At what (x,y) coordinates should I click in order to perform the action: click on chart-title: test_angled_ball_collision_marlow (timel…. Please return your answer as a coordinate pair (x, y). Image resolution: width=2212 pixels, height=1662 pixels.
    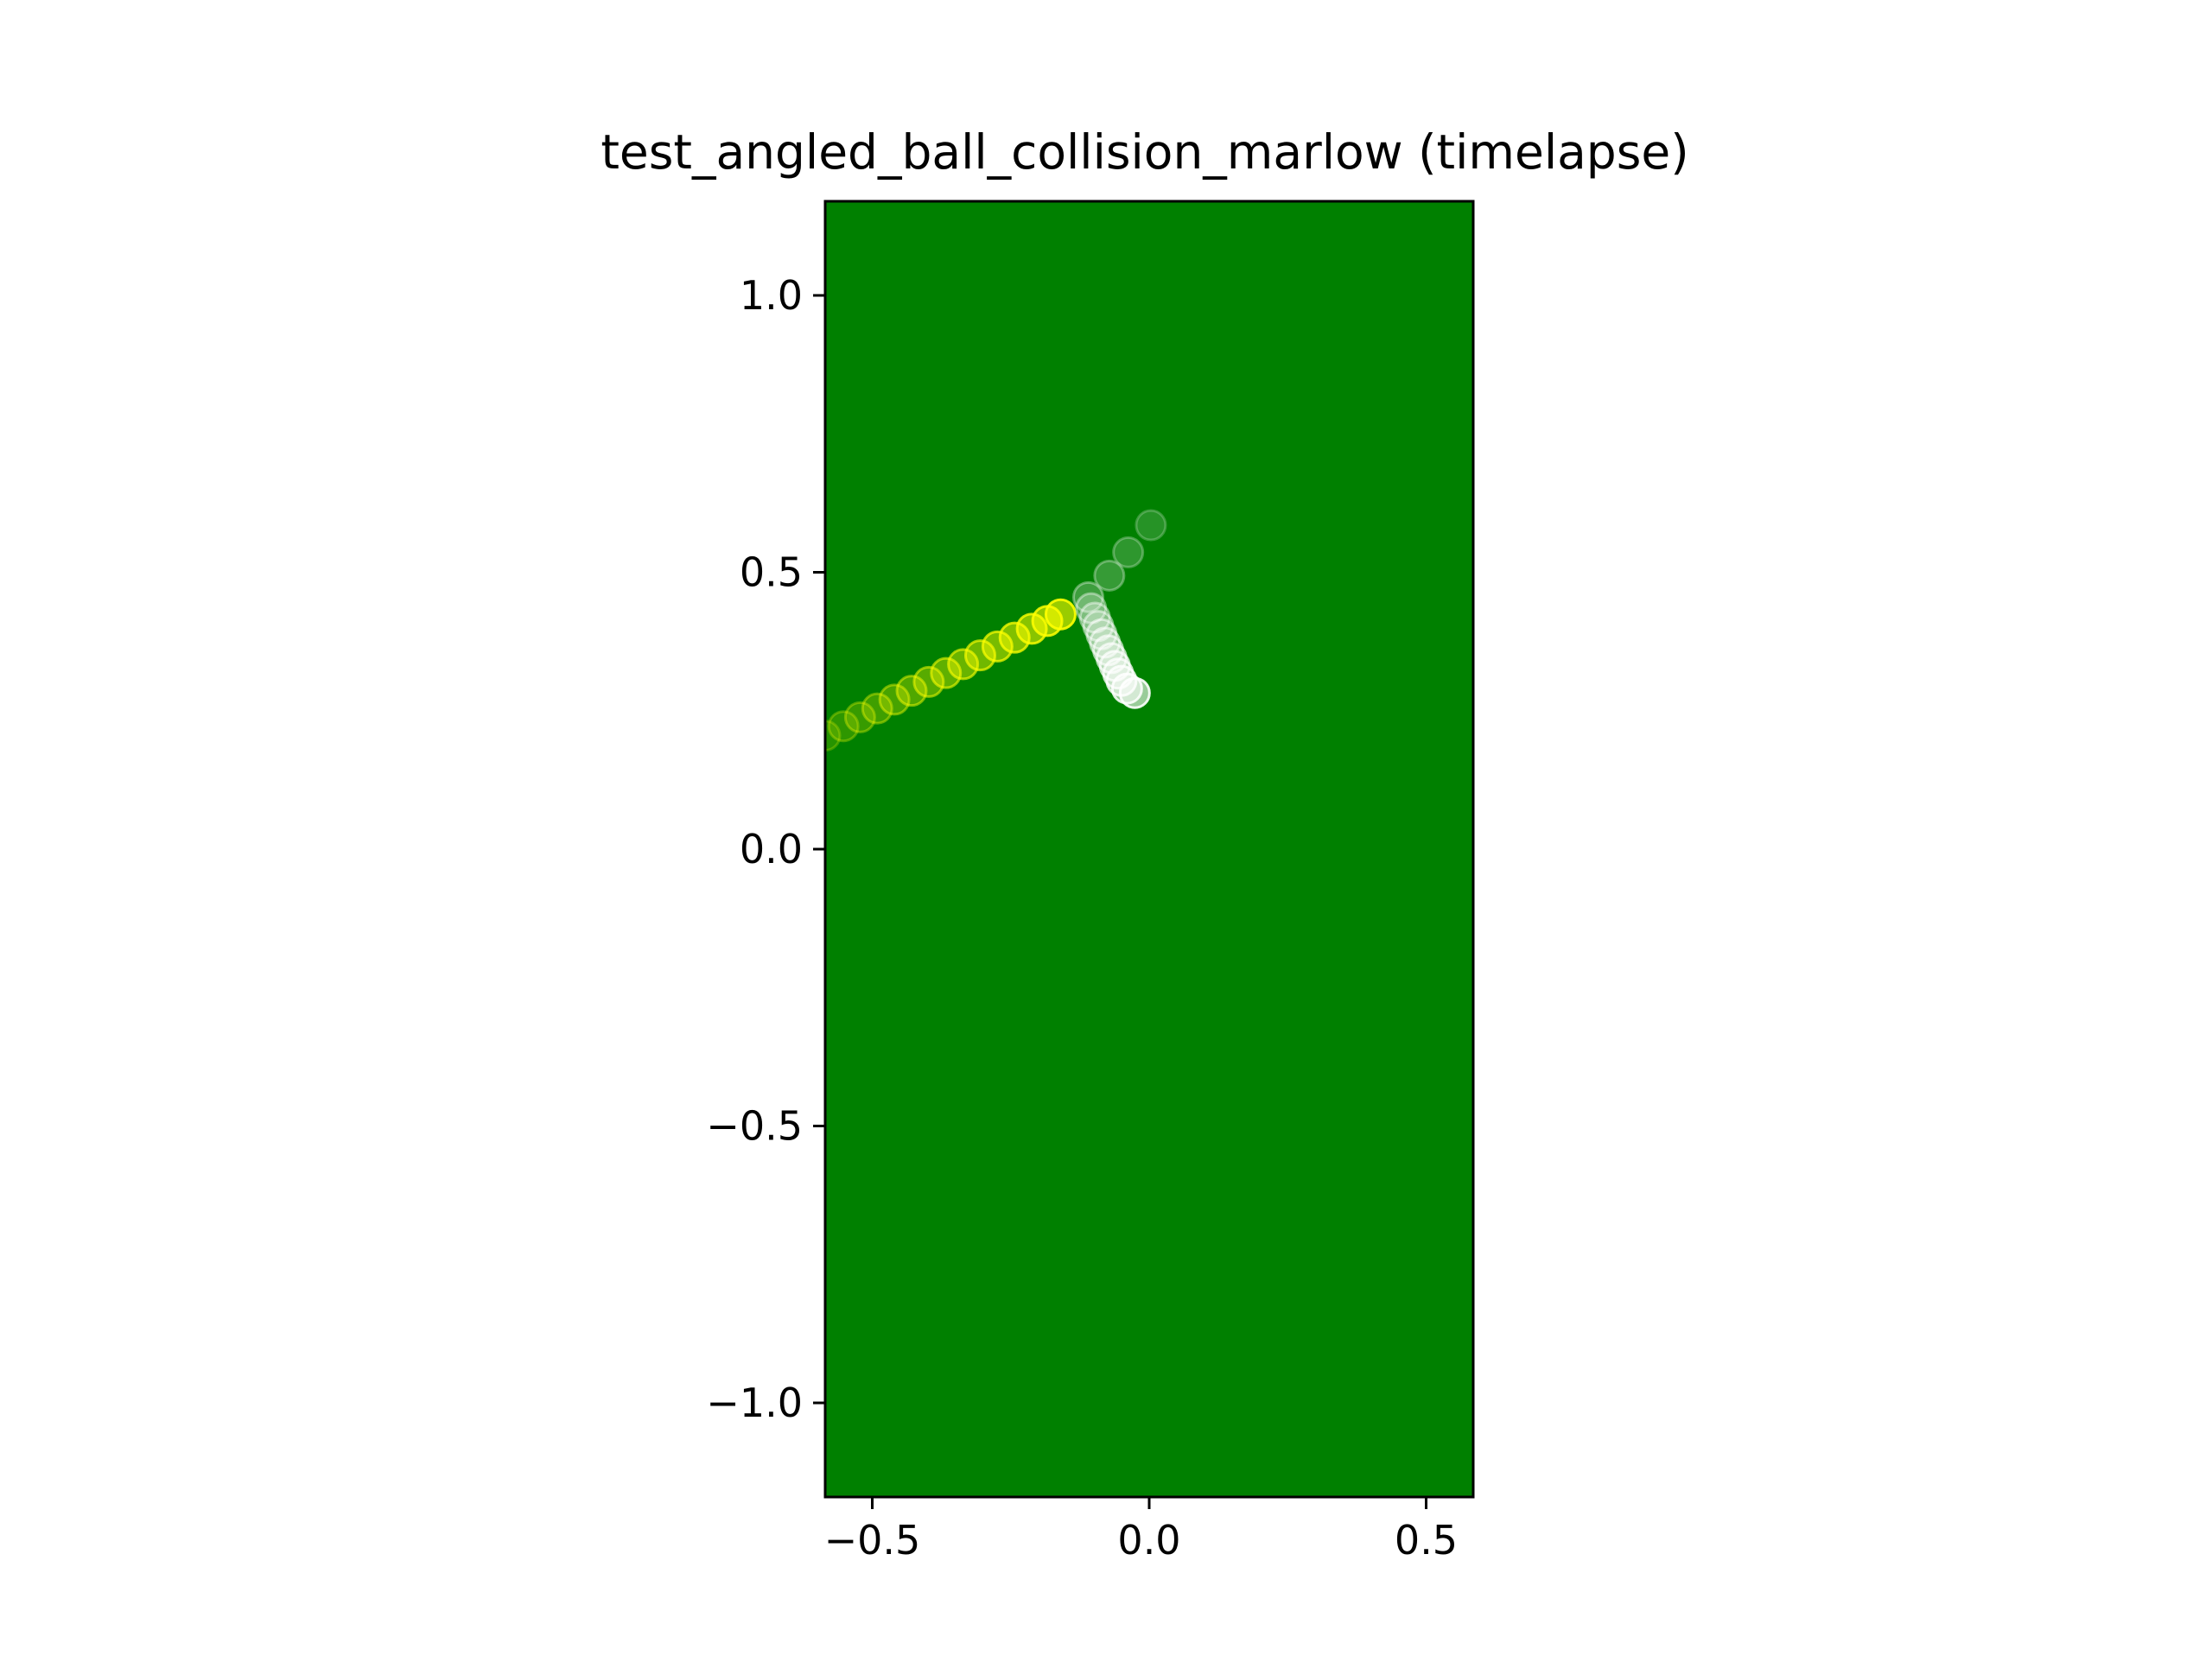
    Looking at the image, I should click on (1144, 152).